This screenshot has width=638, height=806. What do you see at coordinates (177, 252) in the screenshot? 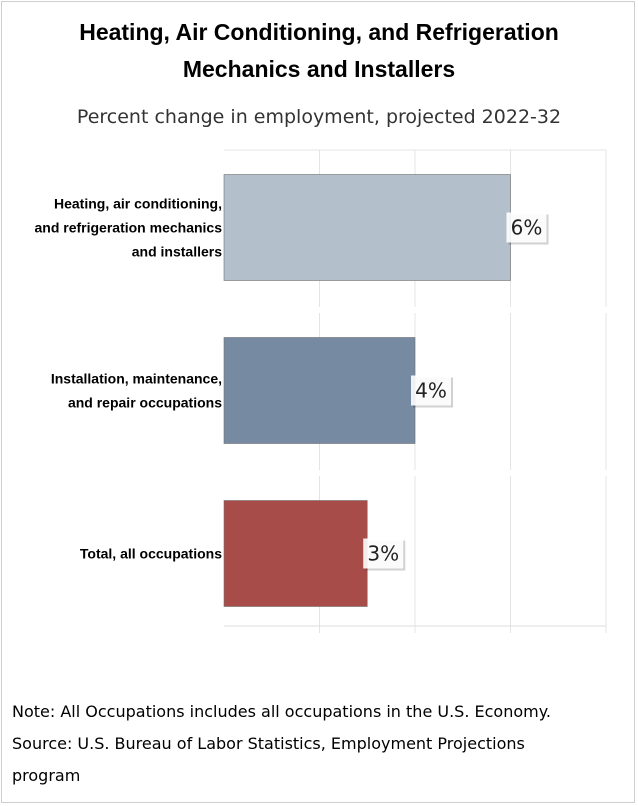
I see `category-label: and installers` at bounding box center [177, 252].